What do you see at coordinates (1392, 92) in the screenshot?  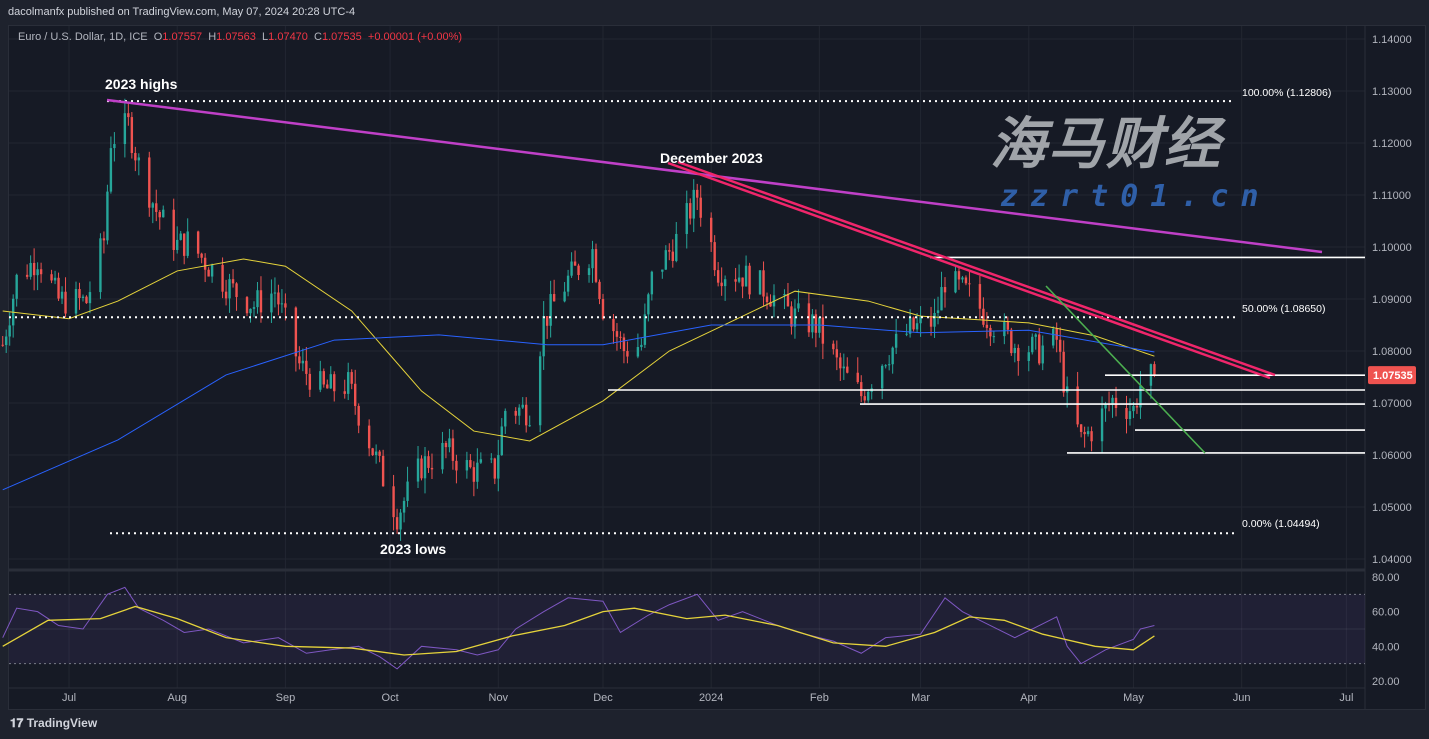 I see `y-tick-label: 1.13000` at bounding box center [1392, 92].